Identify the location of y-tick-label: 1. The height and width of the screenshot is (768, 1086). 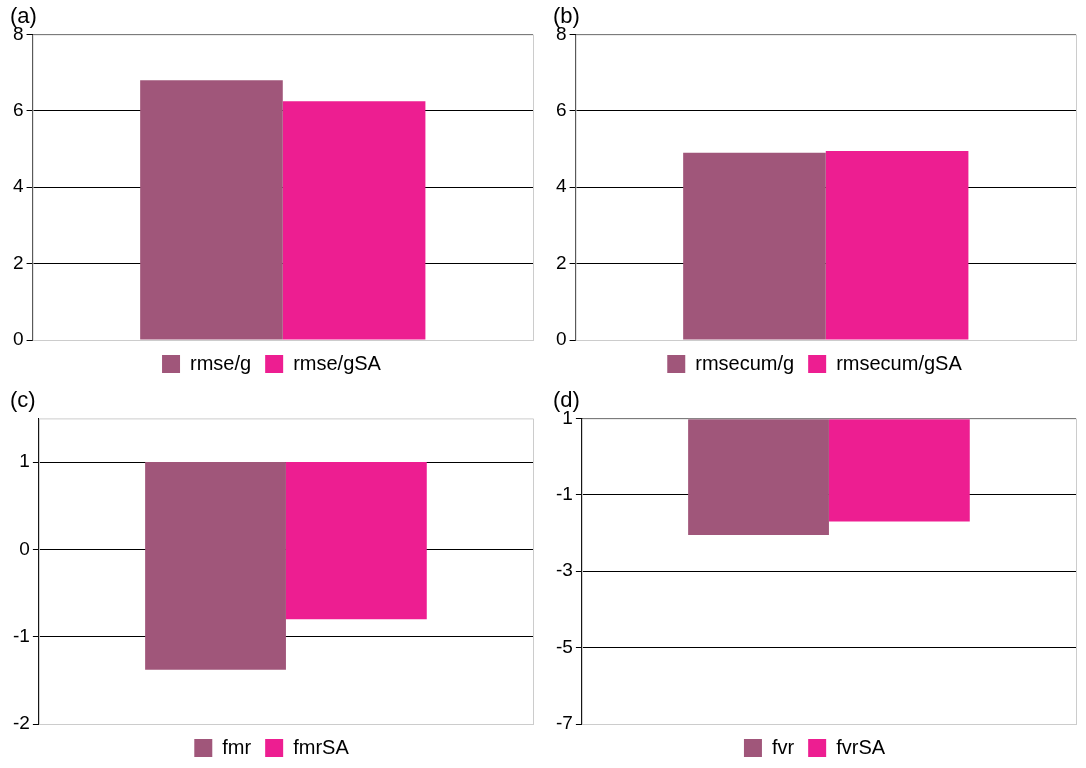
(24, 461).